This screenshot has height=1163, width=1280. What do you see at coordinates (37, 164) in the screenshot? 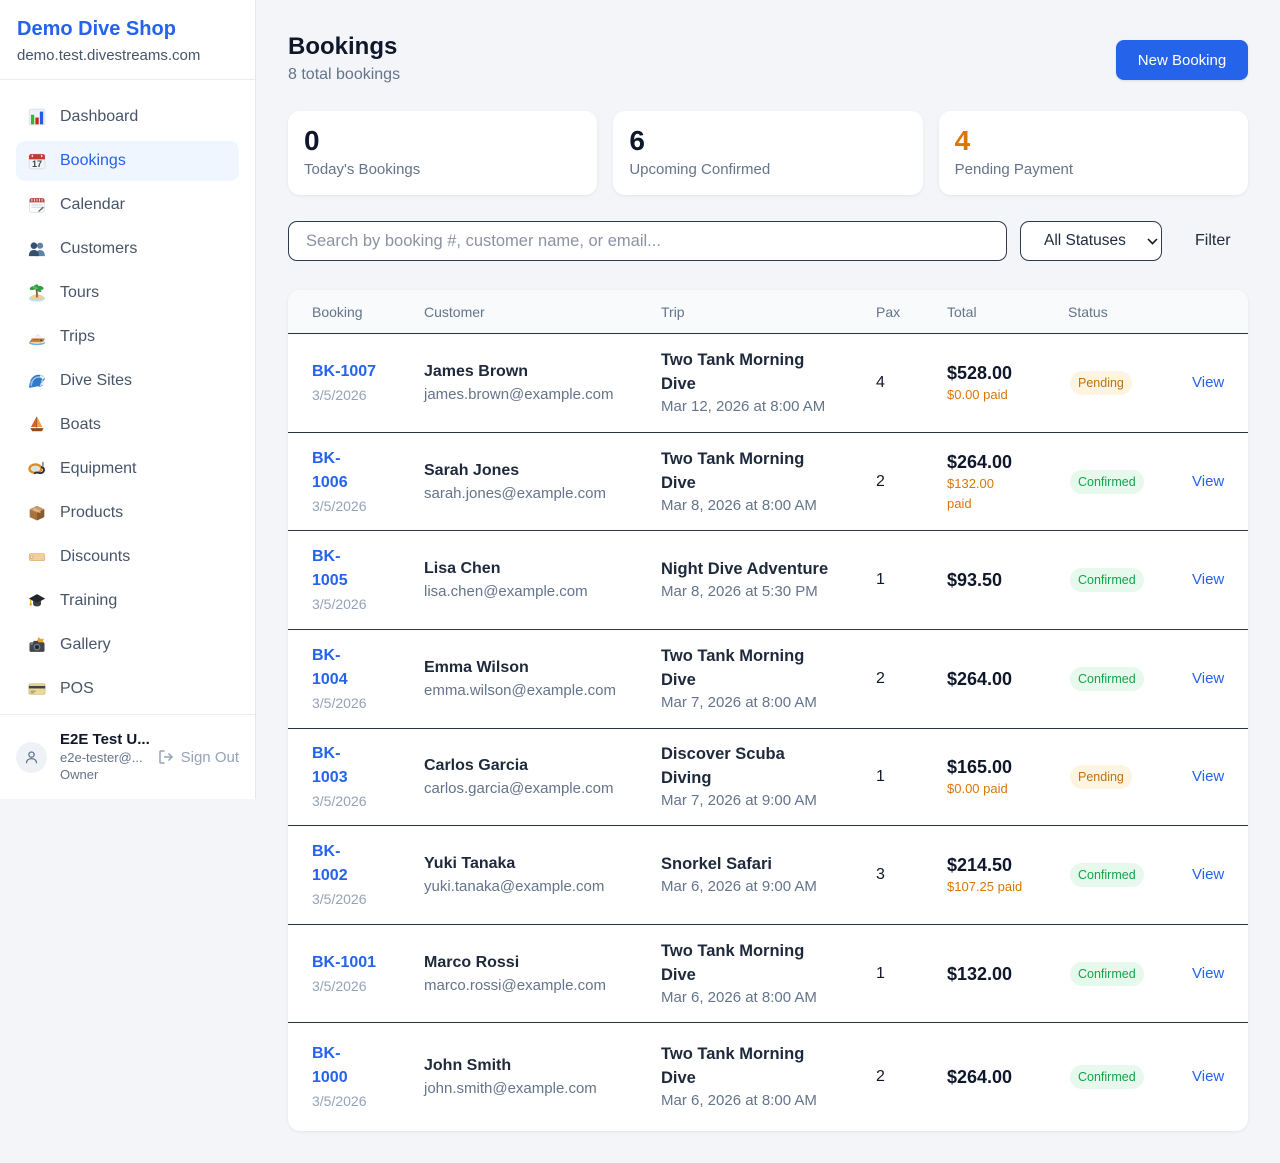
I see `svg-text: 17` at bounding box center [37, 164].